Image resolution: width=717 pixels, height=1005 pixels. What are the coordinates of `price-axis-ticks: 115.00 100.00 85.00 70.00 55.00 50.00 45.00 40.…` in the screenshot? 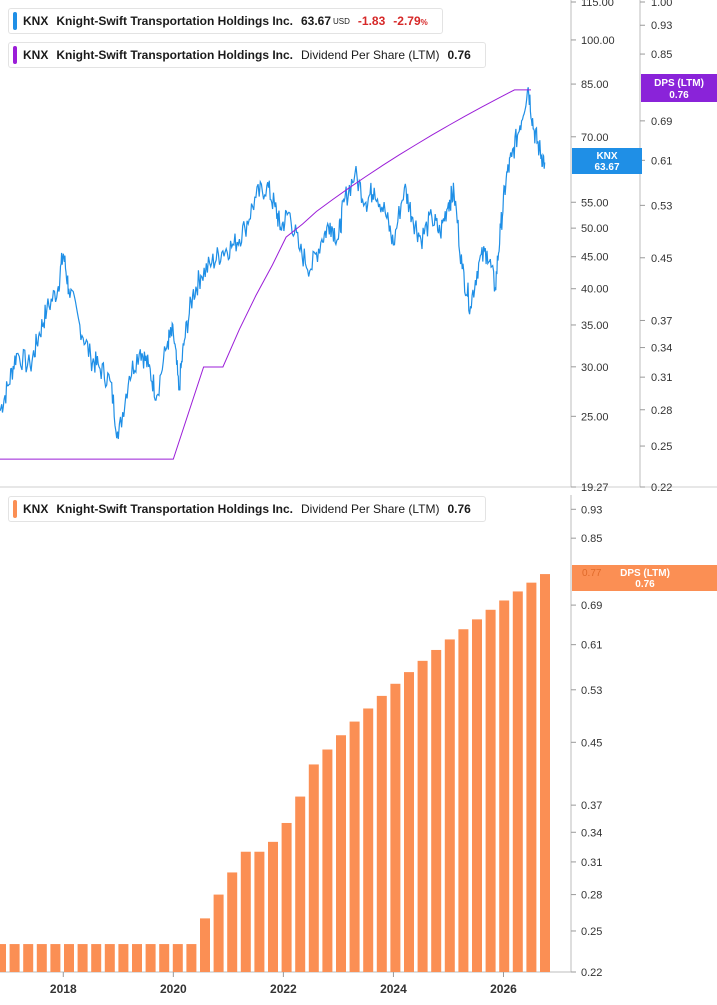 It's located at (593, 247).